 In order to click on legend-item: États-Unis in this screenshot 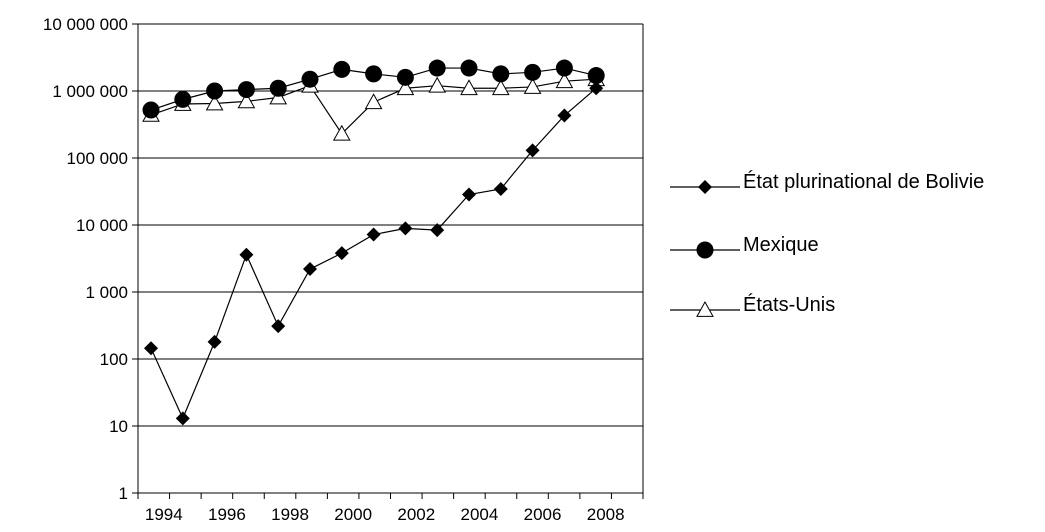, I will do `click(752, 305)`.